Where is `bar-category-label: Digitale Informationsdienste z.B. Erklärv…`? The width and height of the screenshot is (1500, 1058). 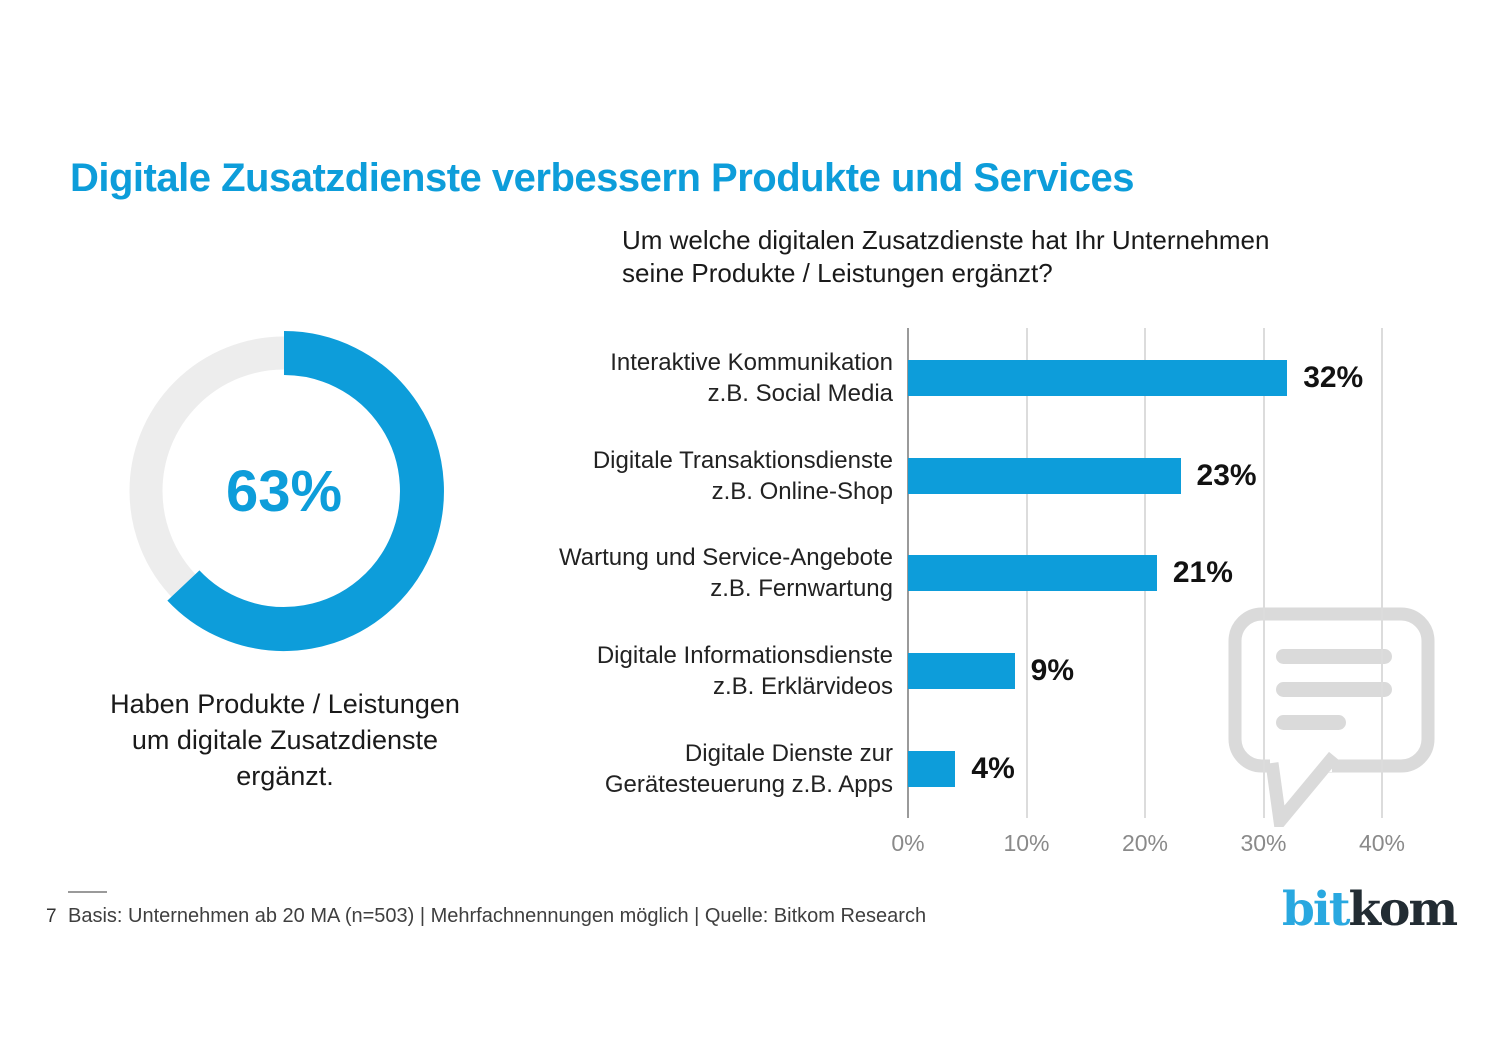 bar-category-label: Digitale Informationsdienste z.B. Erklärv… is located at coordinates (713, 671).